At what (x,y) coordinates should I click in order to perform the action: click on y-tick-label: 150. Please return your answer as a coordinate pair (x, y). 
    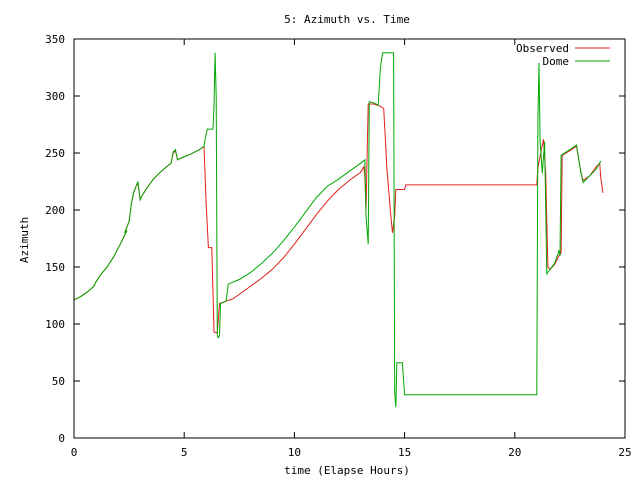
    Looking at the image, I should click on (55, 267).